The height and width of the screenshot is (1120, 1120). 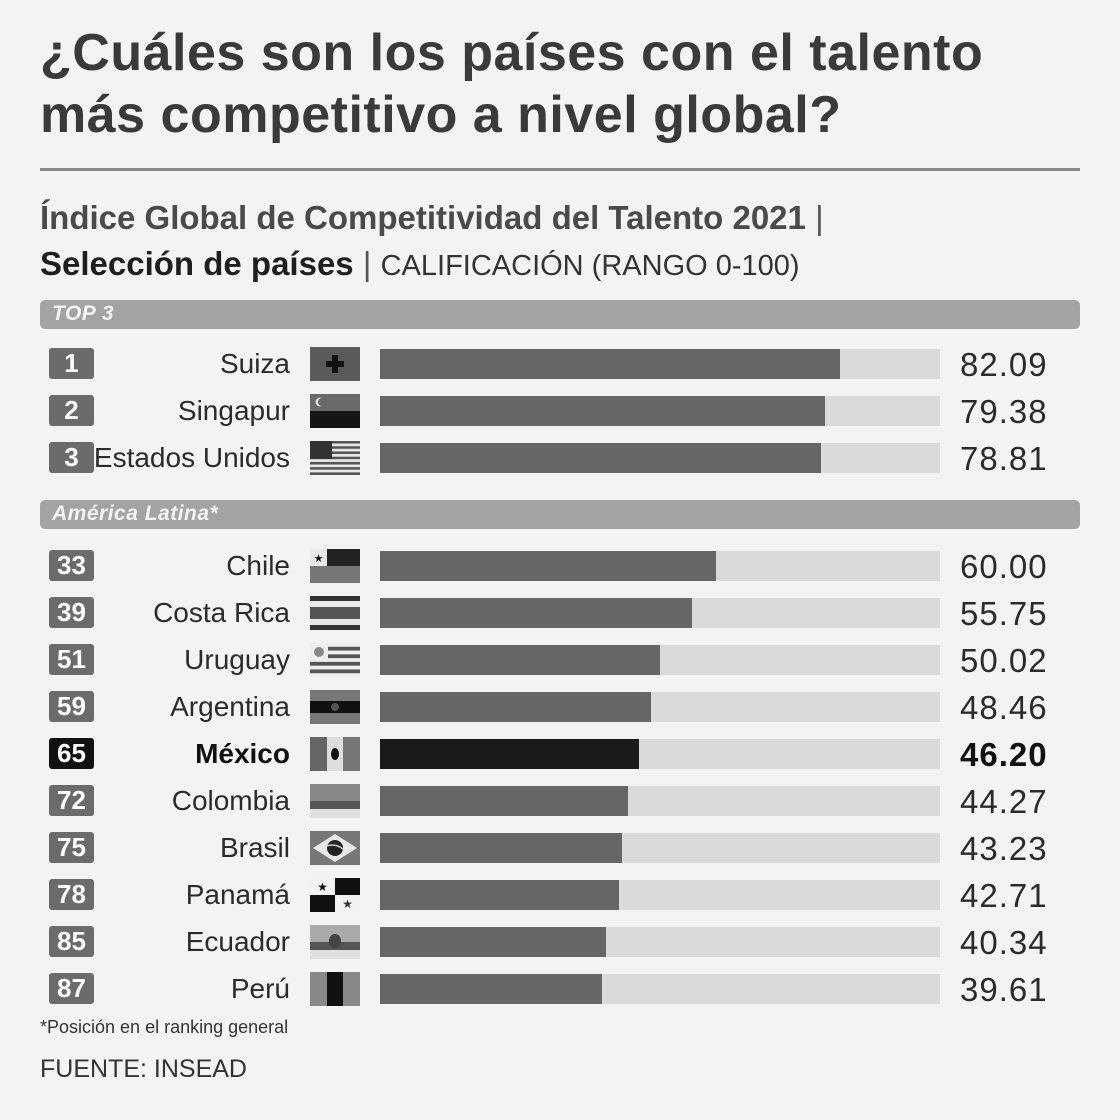 I want to click on bar-row: 65 México 46.20, so click(x=560, y=755).